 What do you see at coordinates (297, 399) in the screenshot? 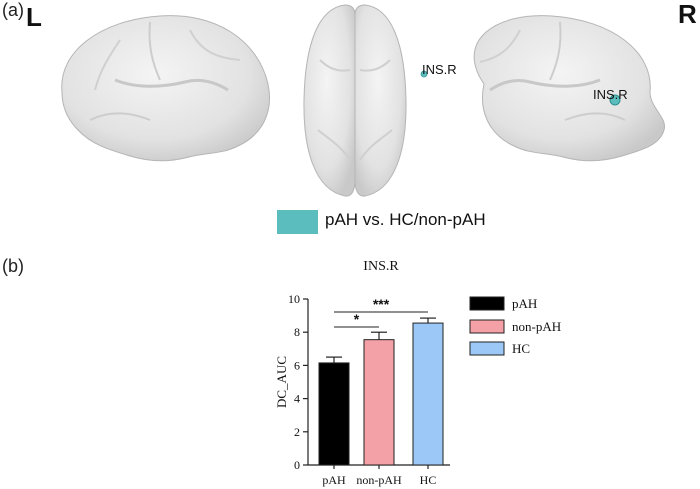
I see `y-tick-label-4: 4` at bounding box center [297, 399].